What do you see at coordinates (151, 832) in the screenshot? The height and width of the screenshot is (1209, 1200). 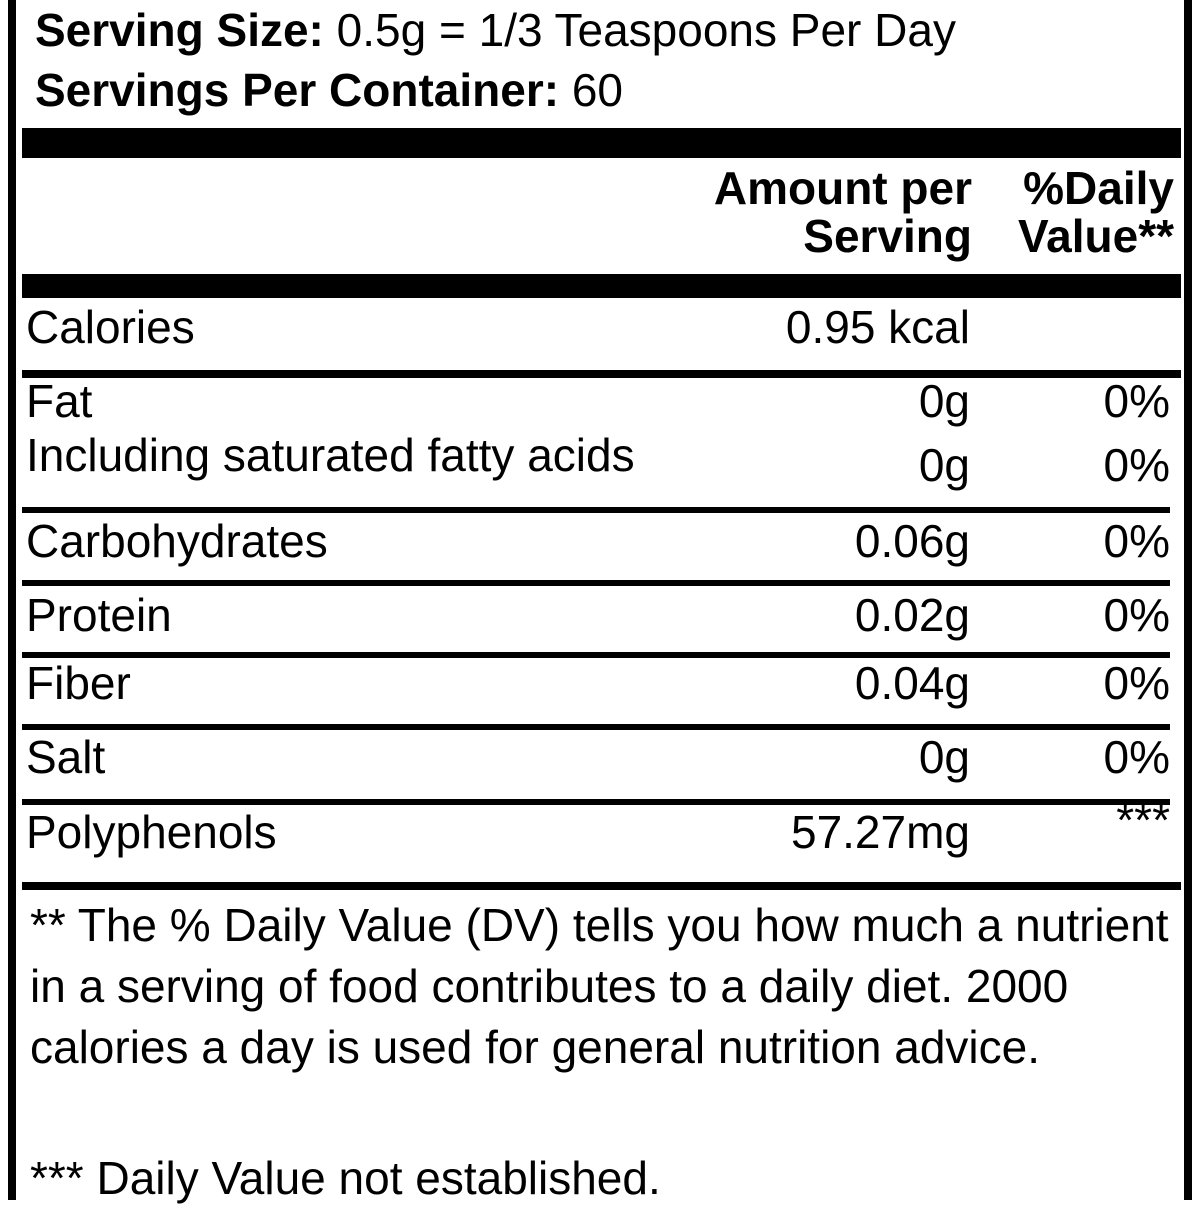 I see `nutrient-name: Polyphenols` at bounding box center [151, 832].